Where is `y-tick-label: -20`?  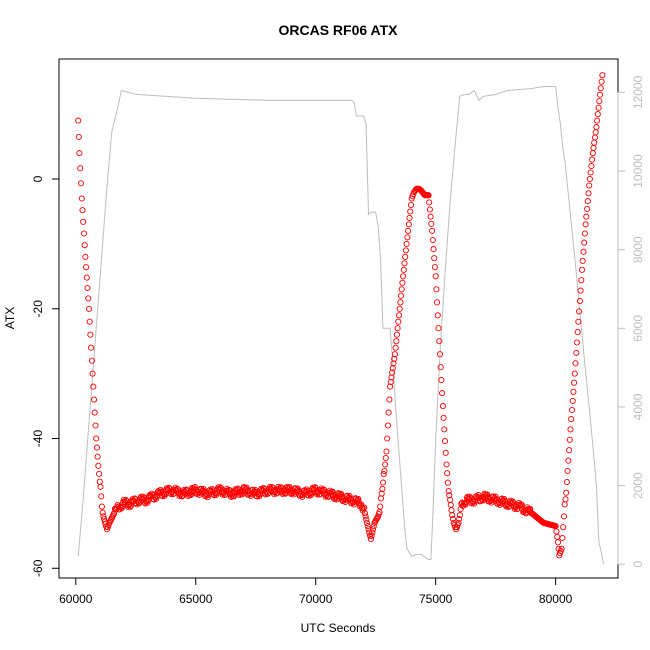 y-tick-label: -20 is located at coordinates (38, 309).